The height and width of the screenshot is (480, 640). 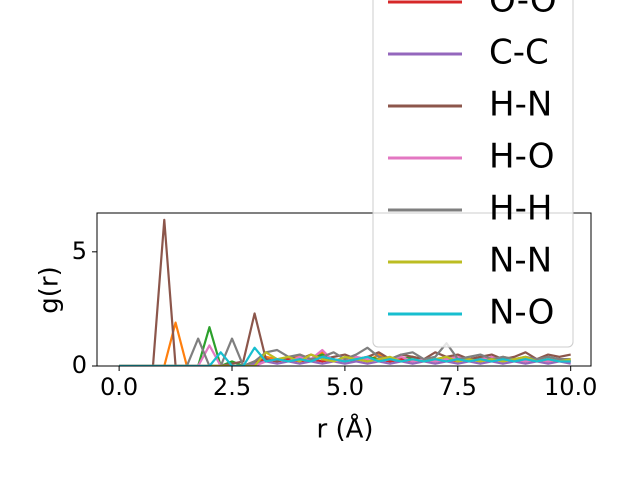 What do you see at coordinates (79, 365) in the screenshot?
I see `y-tick-label: 0` at bounding box center [79, 365].